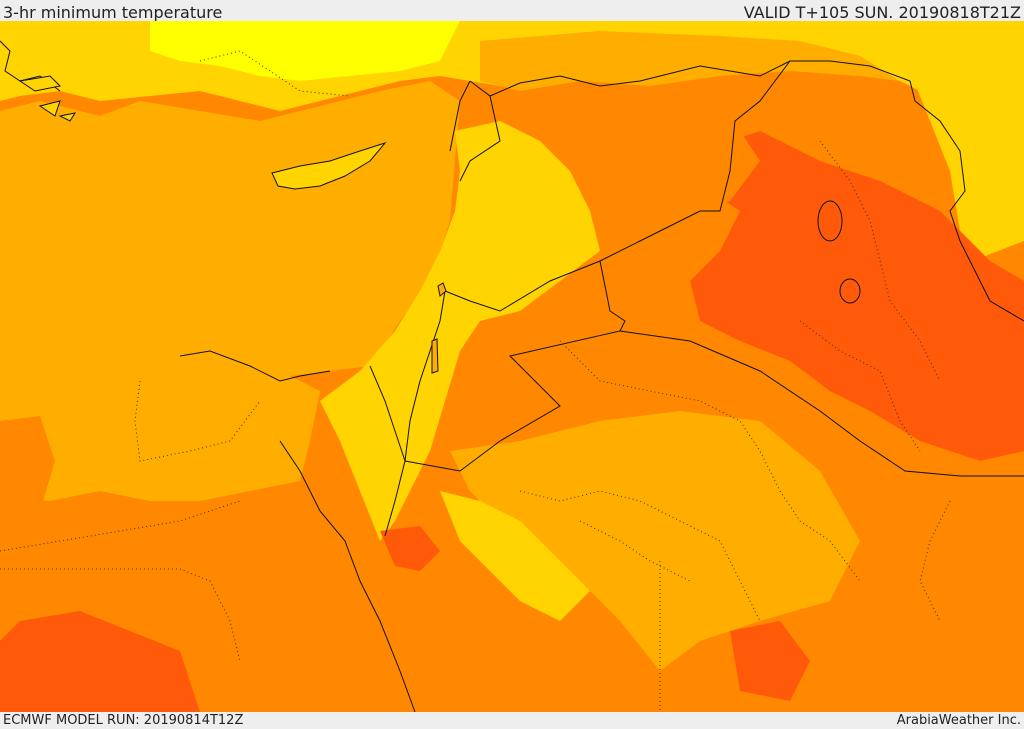 The width and height of the screenshot is (1024, 729). I want to click on valid-time: VALID T+105 SUN. 20190818T21Z, so click(882, 12).